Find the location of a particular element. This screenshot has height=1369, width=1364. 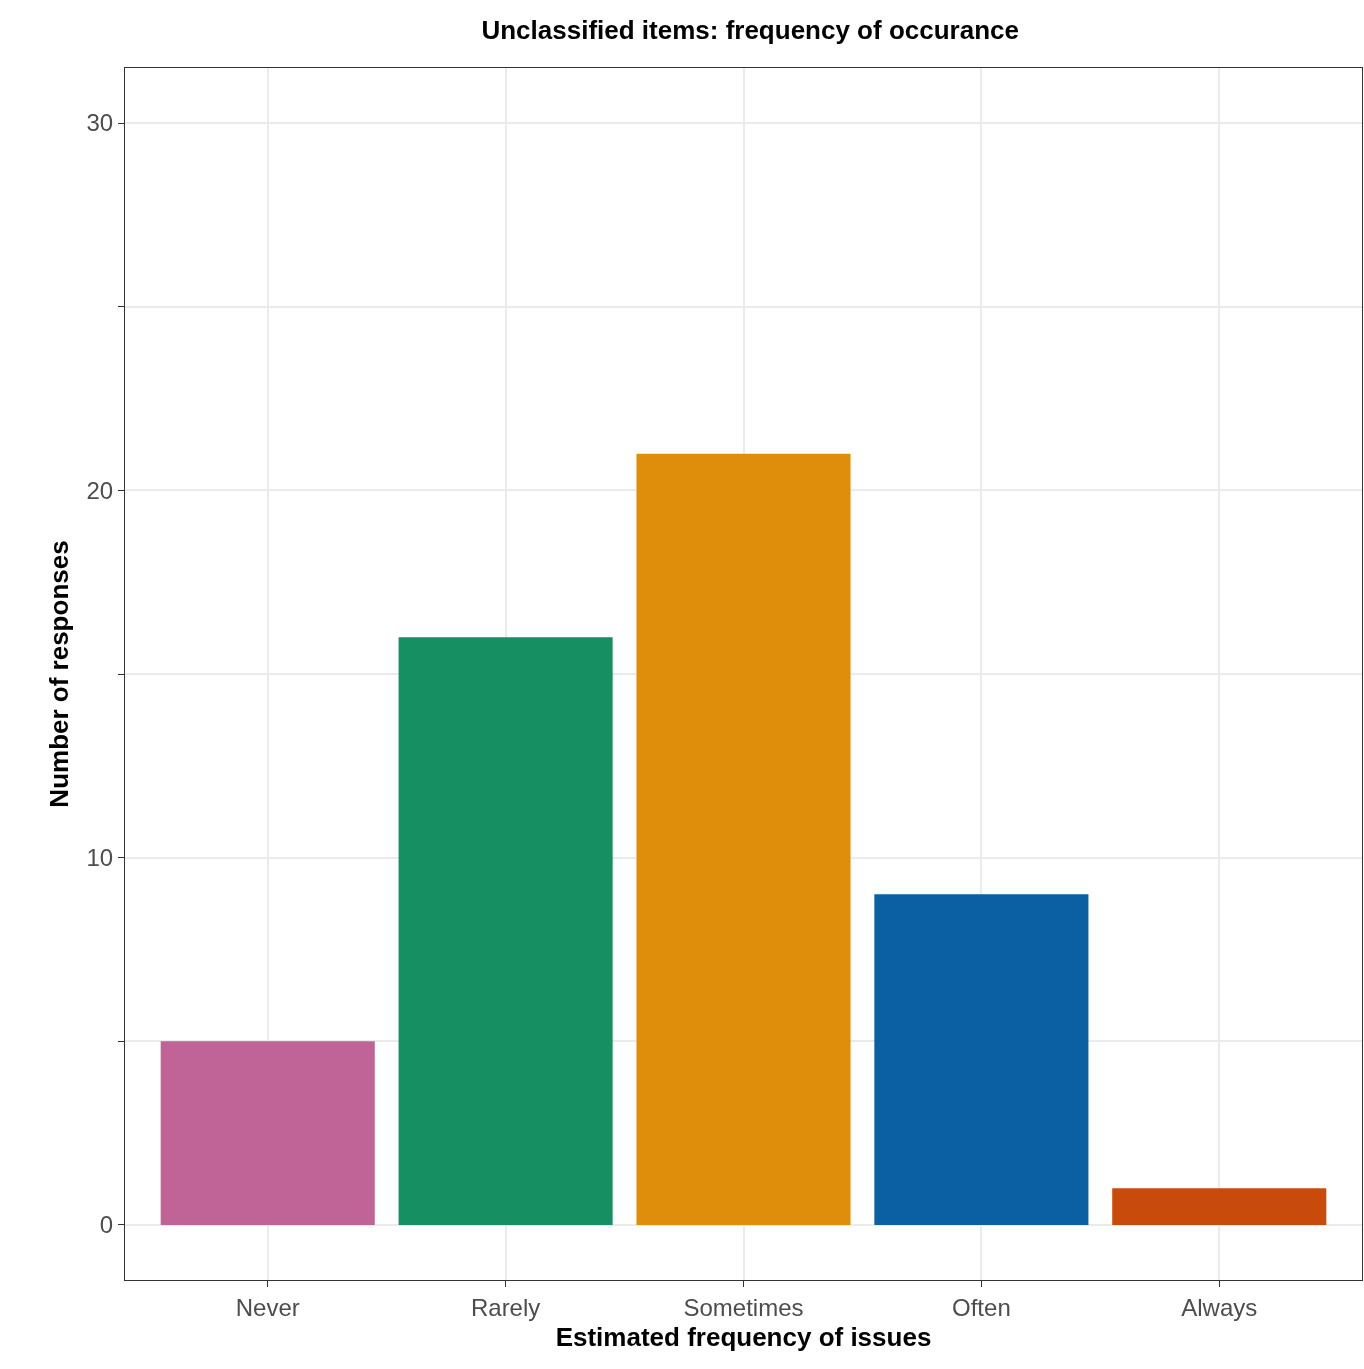

x-tick-label: Always is located at coordinates (1219, 1307).